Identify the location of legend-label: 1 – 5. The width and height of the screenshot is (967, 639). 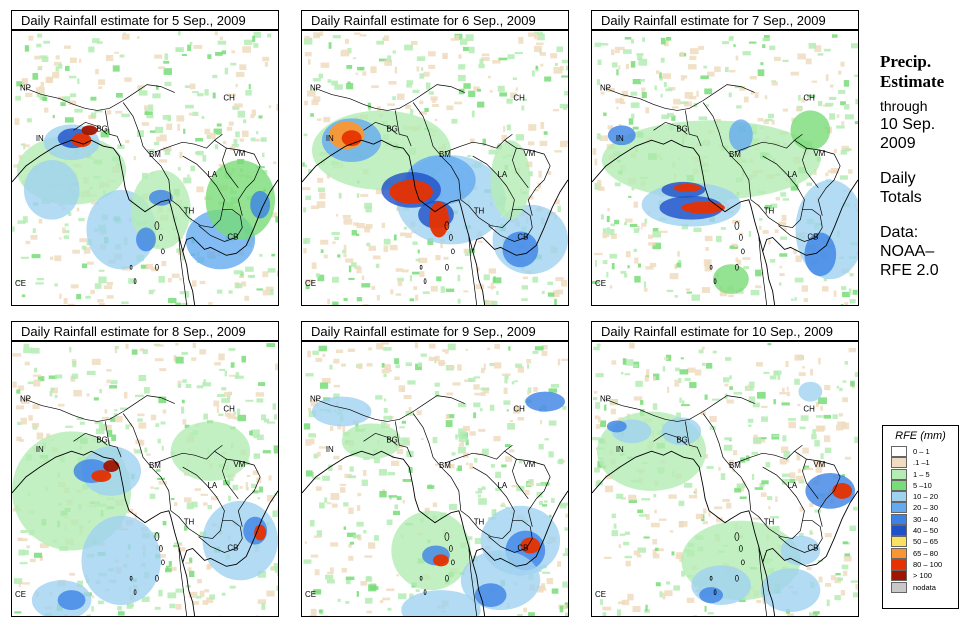
(921, 474).